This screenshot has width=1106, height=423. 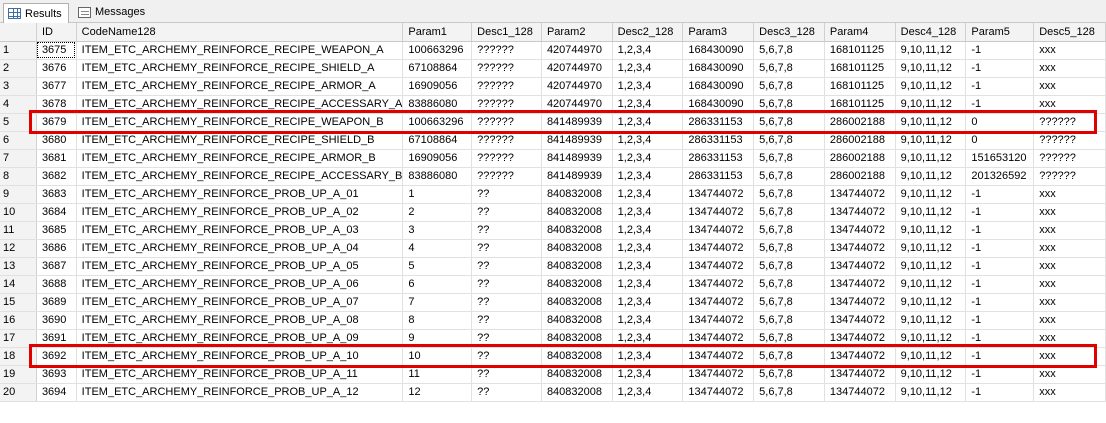 I want to click on cell-id: 3689, so click(x=56, y=302).